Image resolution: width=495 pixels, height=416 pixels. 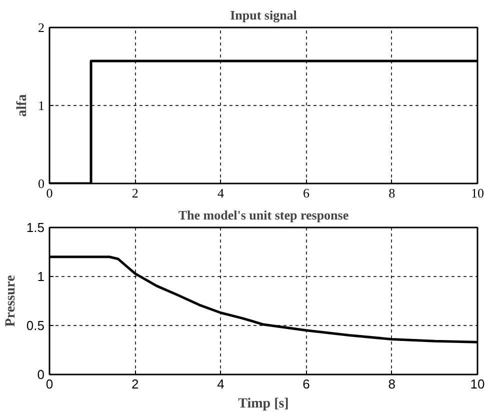 I want to click on y-axis-title: Pressure, so click(x=10, y=301).